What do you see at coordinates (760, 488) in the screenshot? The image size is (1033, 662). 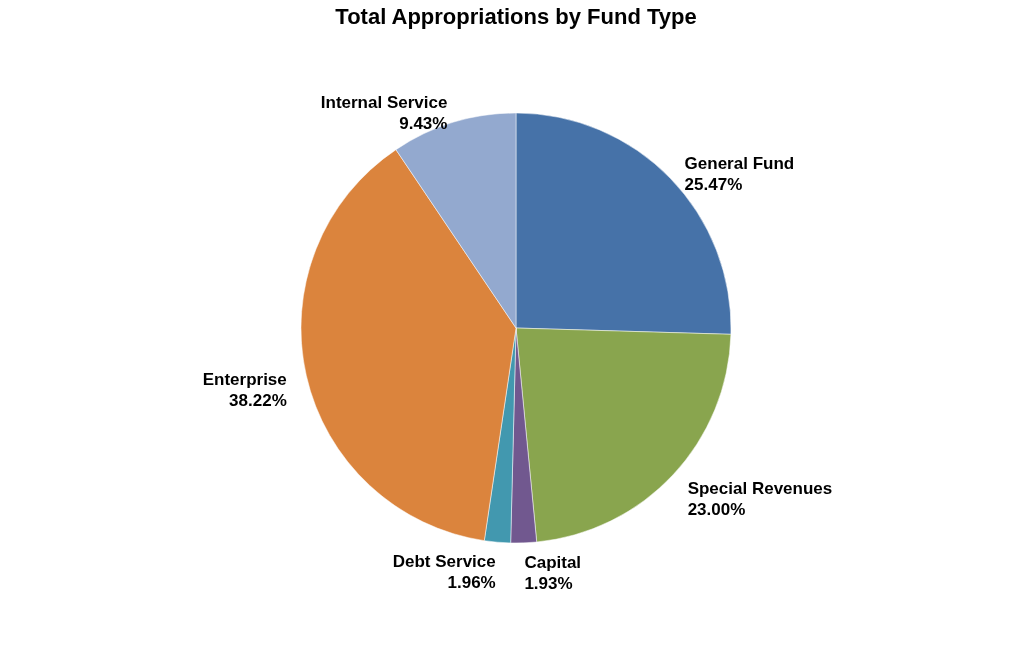 I see `slice-label: Special Revenues` at bounding box center [760, 488].